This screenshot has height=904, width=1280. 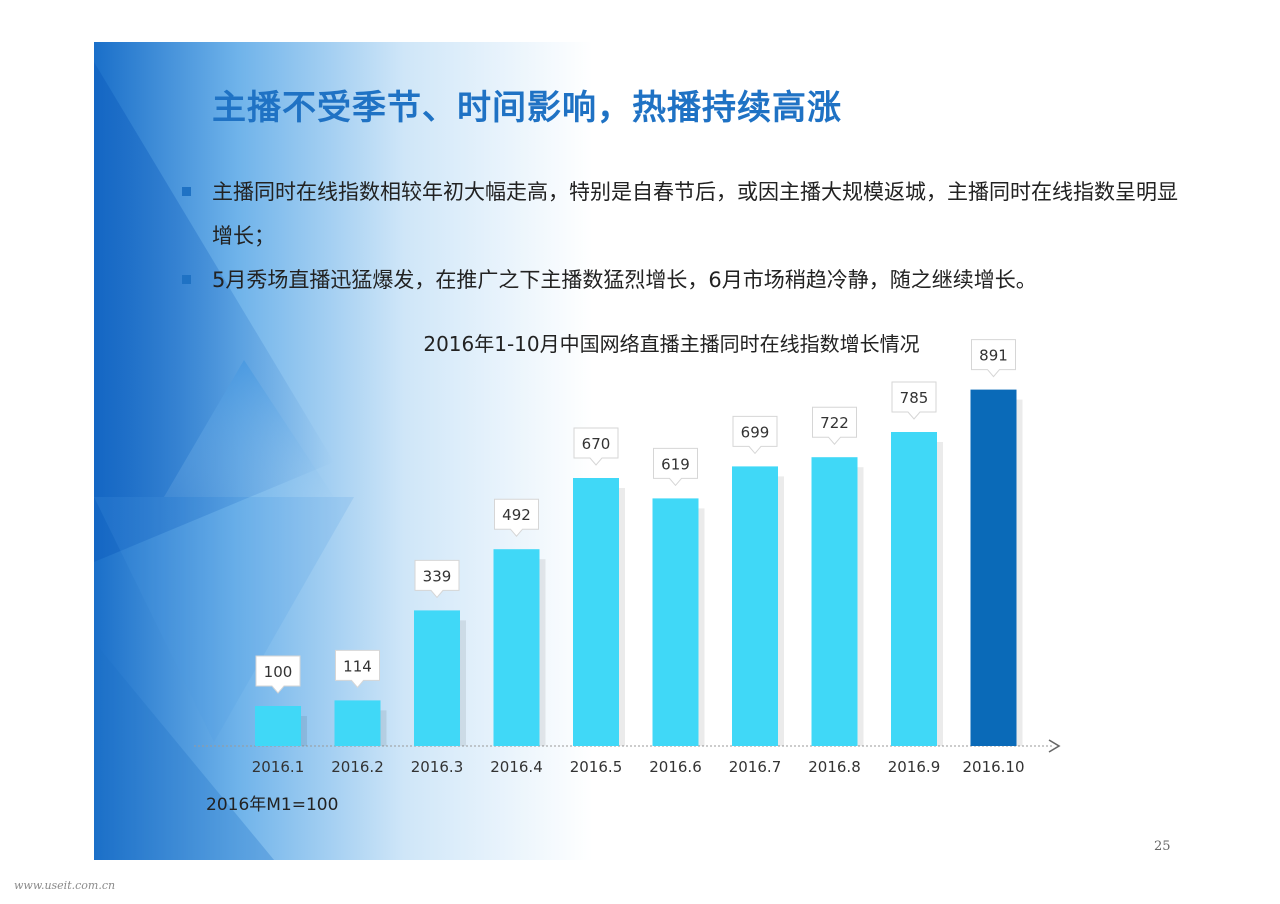 I want to click on bullet-item: 5月秀场直播迅猛爆发，在推广之下主播数猛烈增长，6月市场稍趋冷静，随之继续增长。, so click(x=682, y=280).